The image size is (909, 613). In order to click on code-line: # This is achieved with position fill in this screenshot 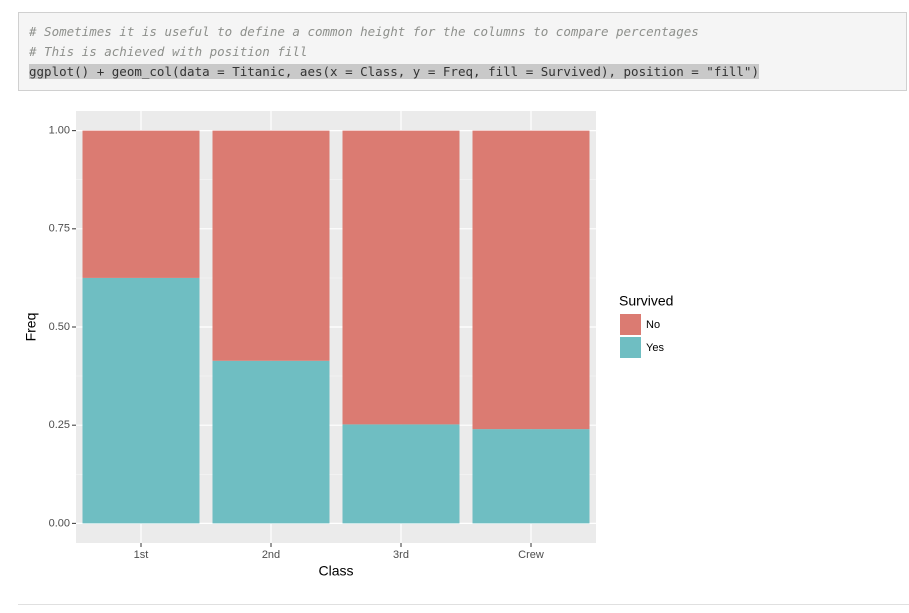, I will do `click(168, 51)`.